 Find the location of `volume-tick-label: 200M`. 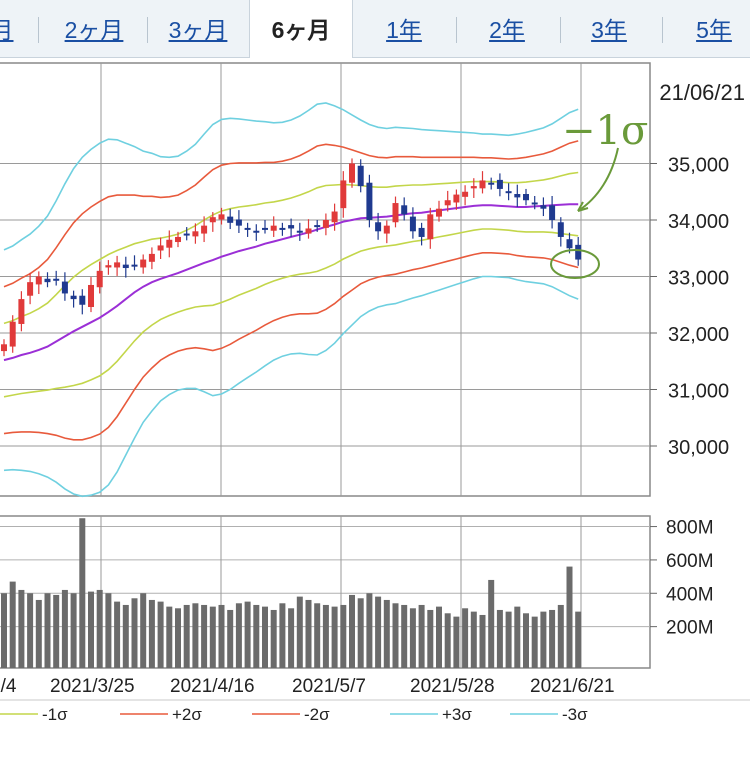

volume-tick-label: 200M is located at coordinates (690, 628).